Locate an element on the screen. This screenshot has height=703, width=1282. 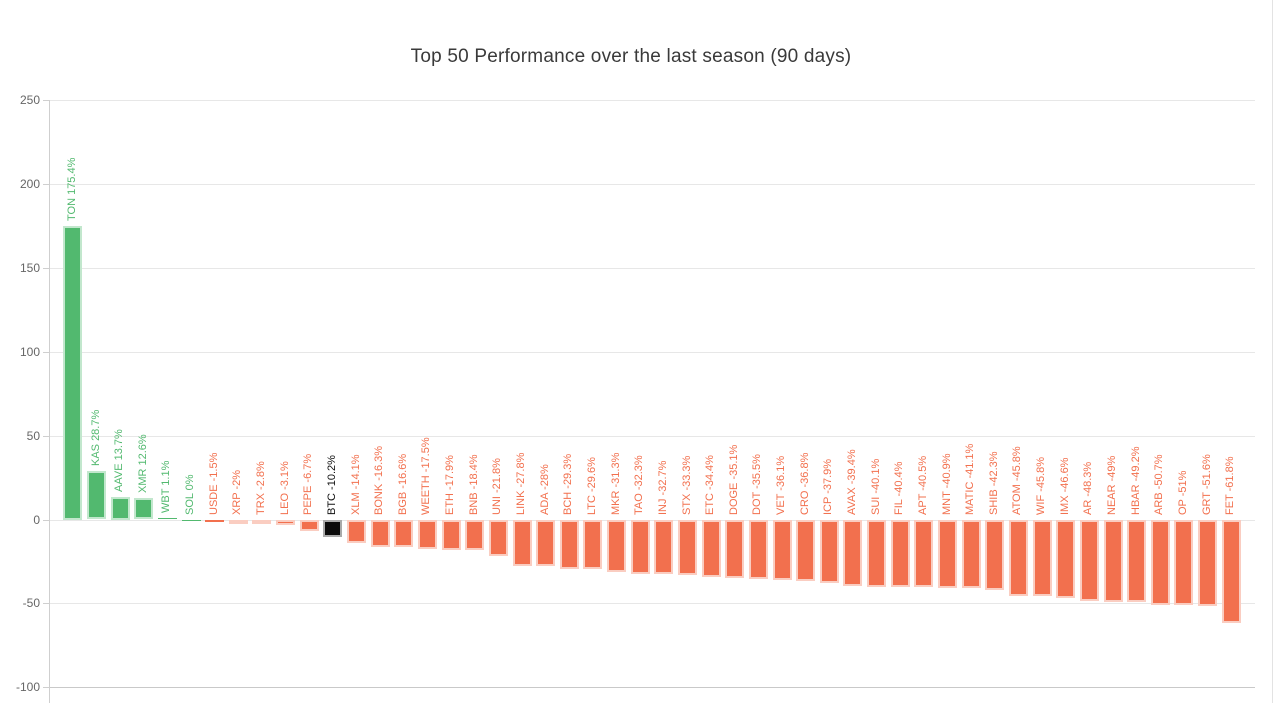
bar-ETH is located at coordinates (451, 534).